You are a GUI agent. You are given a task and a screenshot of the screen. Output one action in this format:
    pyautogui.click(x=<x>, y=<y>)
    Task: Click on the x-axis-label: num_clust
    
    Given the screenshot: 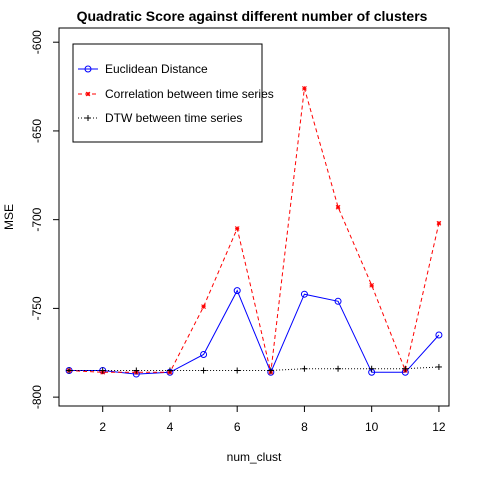 What is the action you would take?
    pyautogui.click(x=254, y=457)
    